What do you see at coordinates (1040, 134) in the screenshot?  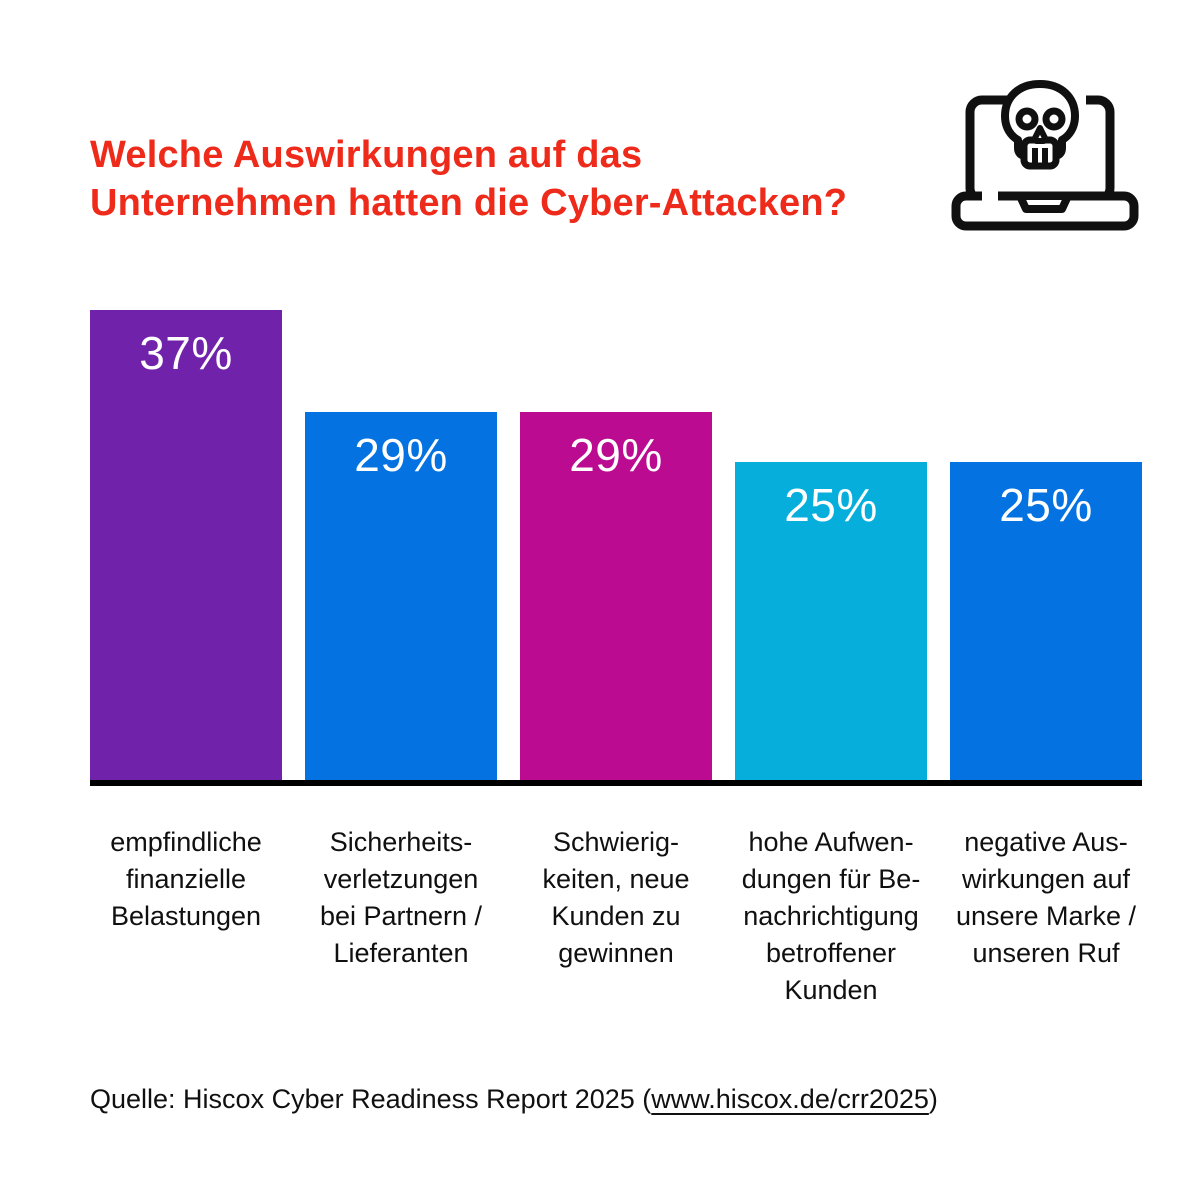 I see `skull-nose` at bounding box center [1040, 134].